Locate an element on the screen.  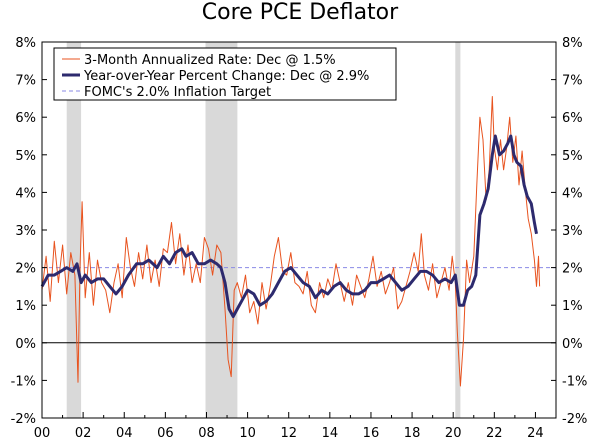
x-tick-label: 20 is located at coordinates (453, 433).